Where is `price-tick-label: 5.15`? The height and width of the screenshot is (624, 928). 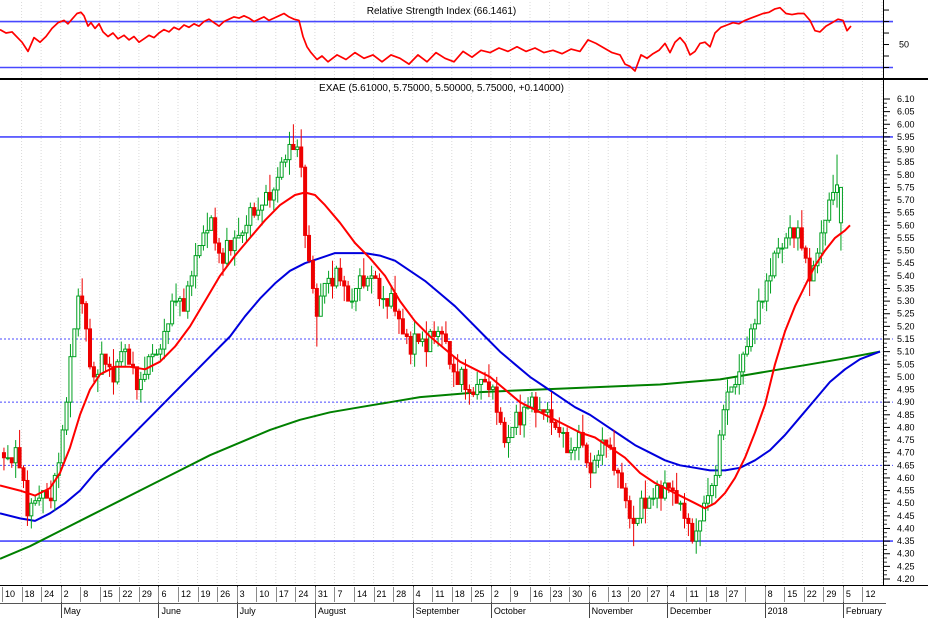 price-tick-label: 5.15 is located at coordinates (906, 339).